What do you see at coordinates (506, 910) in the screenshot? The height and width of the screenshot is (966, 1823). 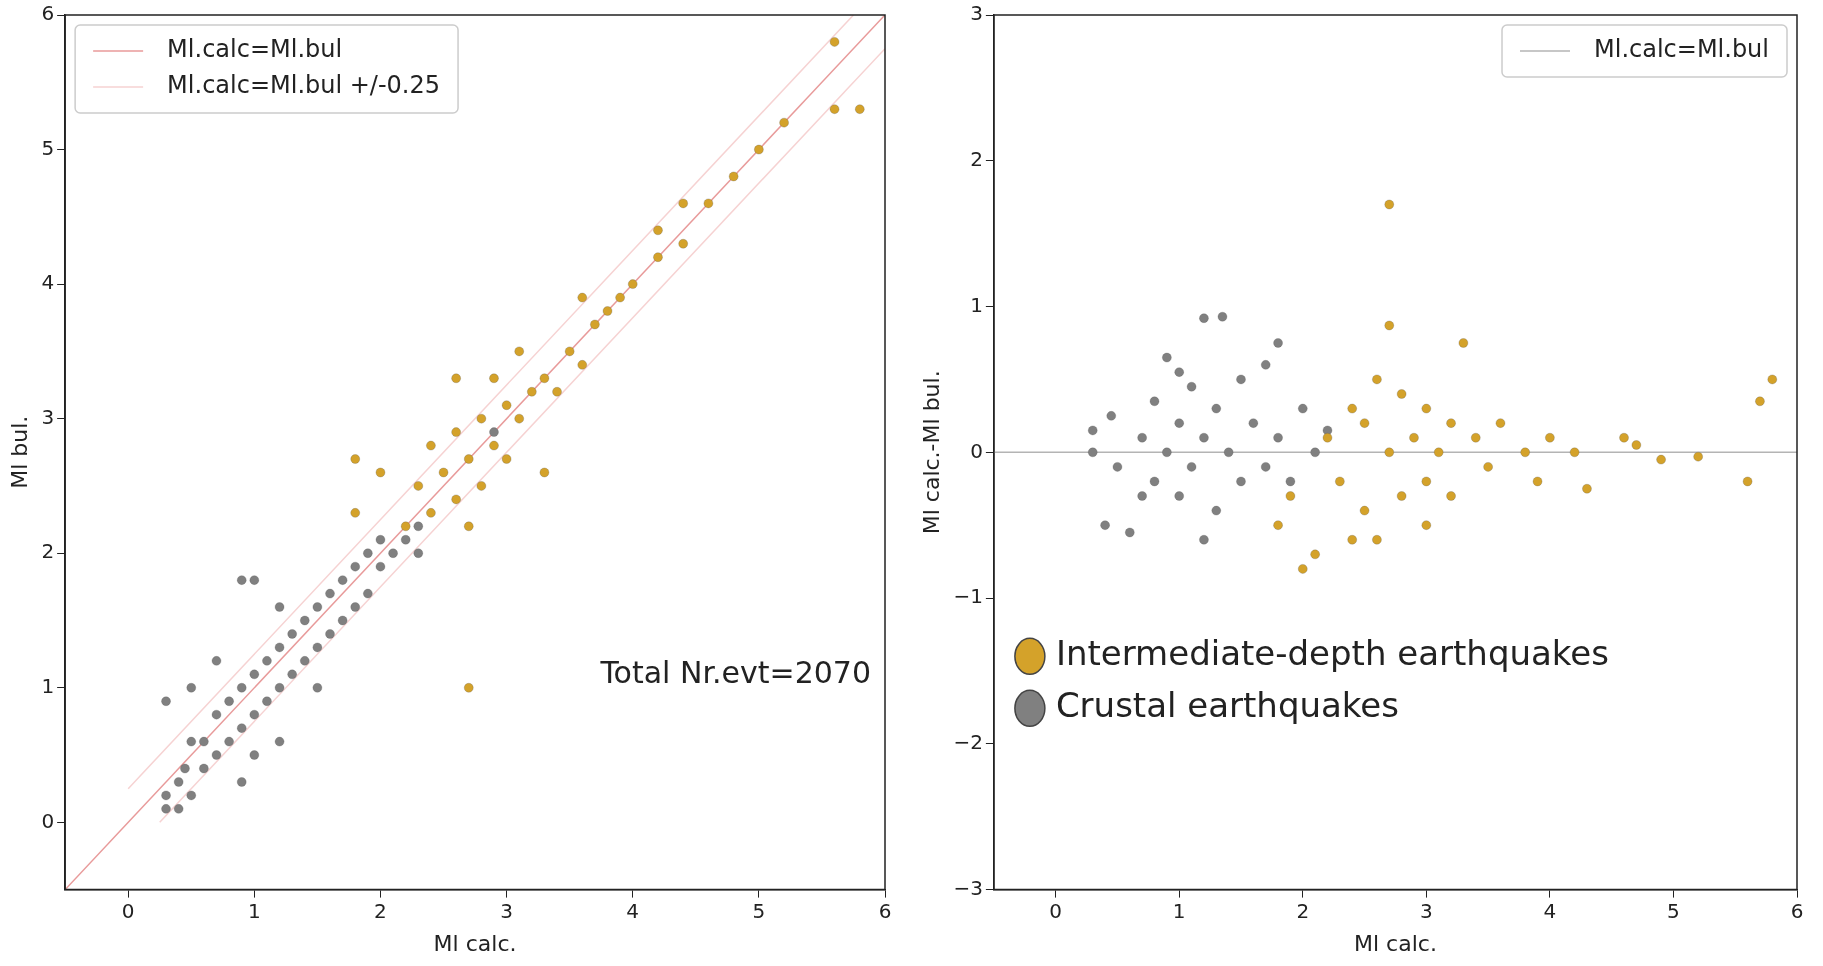 I see `x-tick-label: 3` at bounding box center [506, 910].